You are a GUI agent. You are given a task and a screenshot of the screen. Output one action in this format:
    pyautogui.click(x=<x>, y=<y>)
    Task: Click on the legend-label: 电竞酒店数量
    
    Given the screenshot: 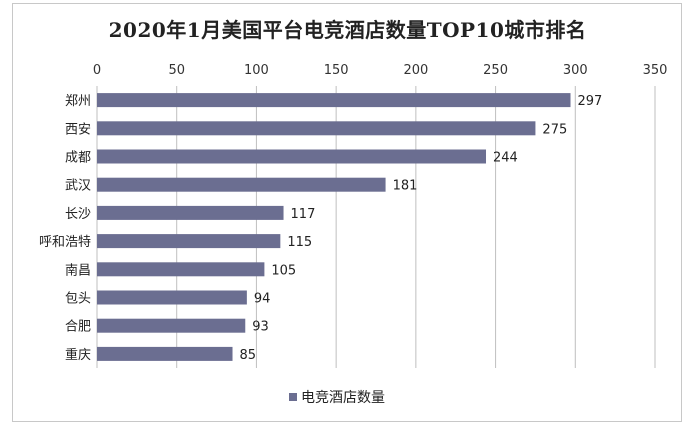 What is the action you would take?
    pyautogui.click(x=343, y=397)
    